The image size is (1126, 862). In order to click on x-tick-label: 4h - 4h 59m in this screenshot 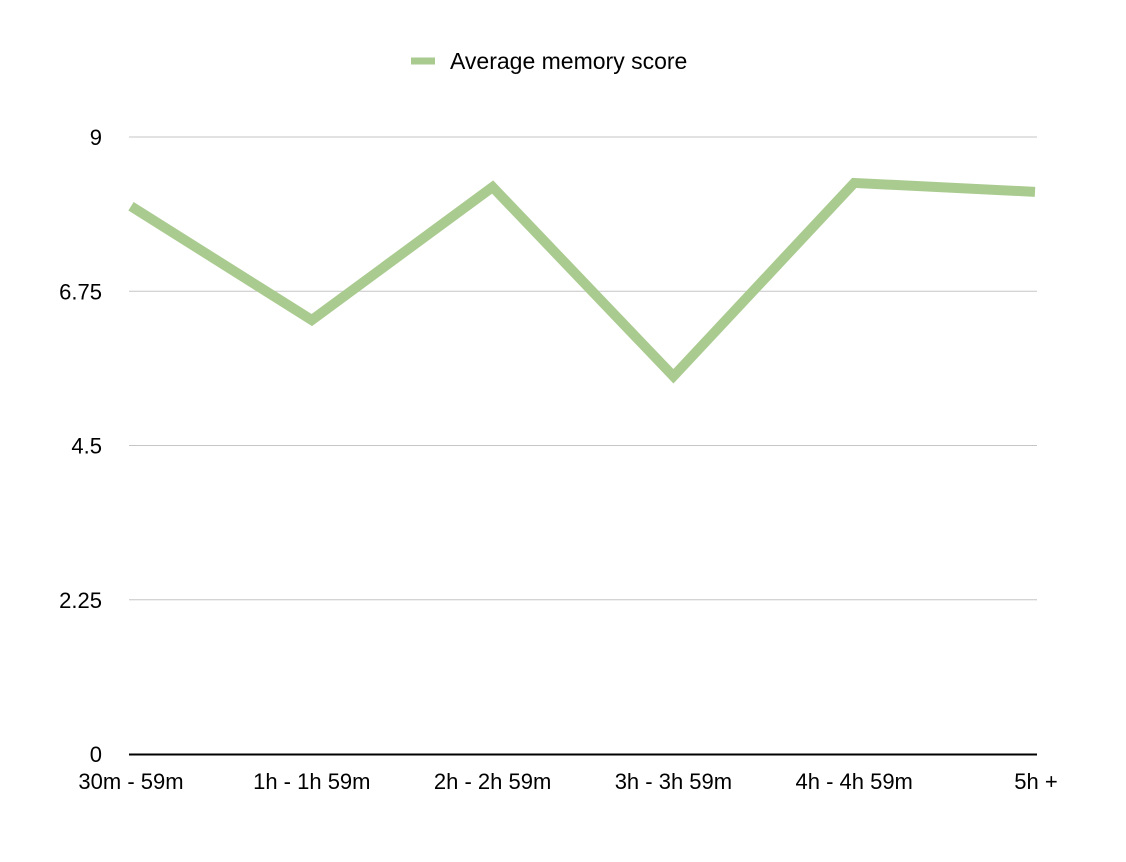, I will do `click(853, 781)`.